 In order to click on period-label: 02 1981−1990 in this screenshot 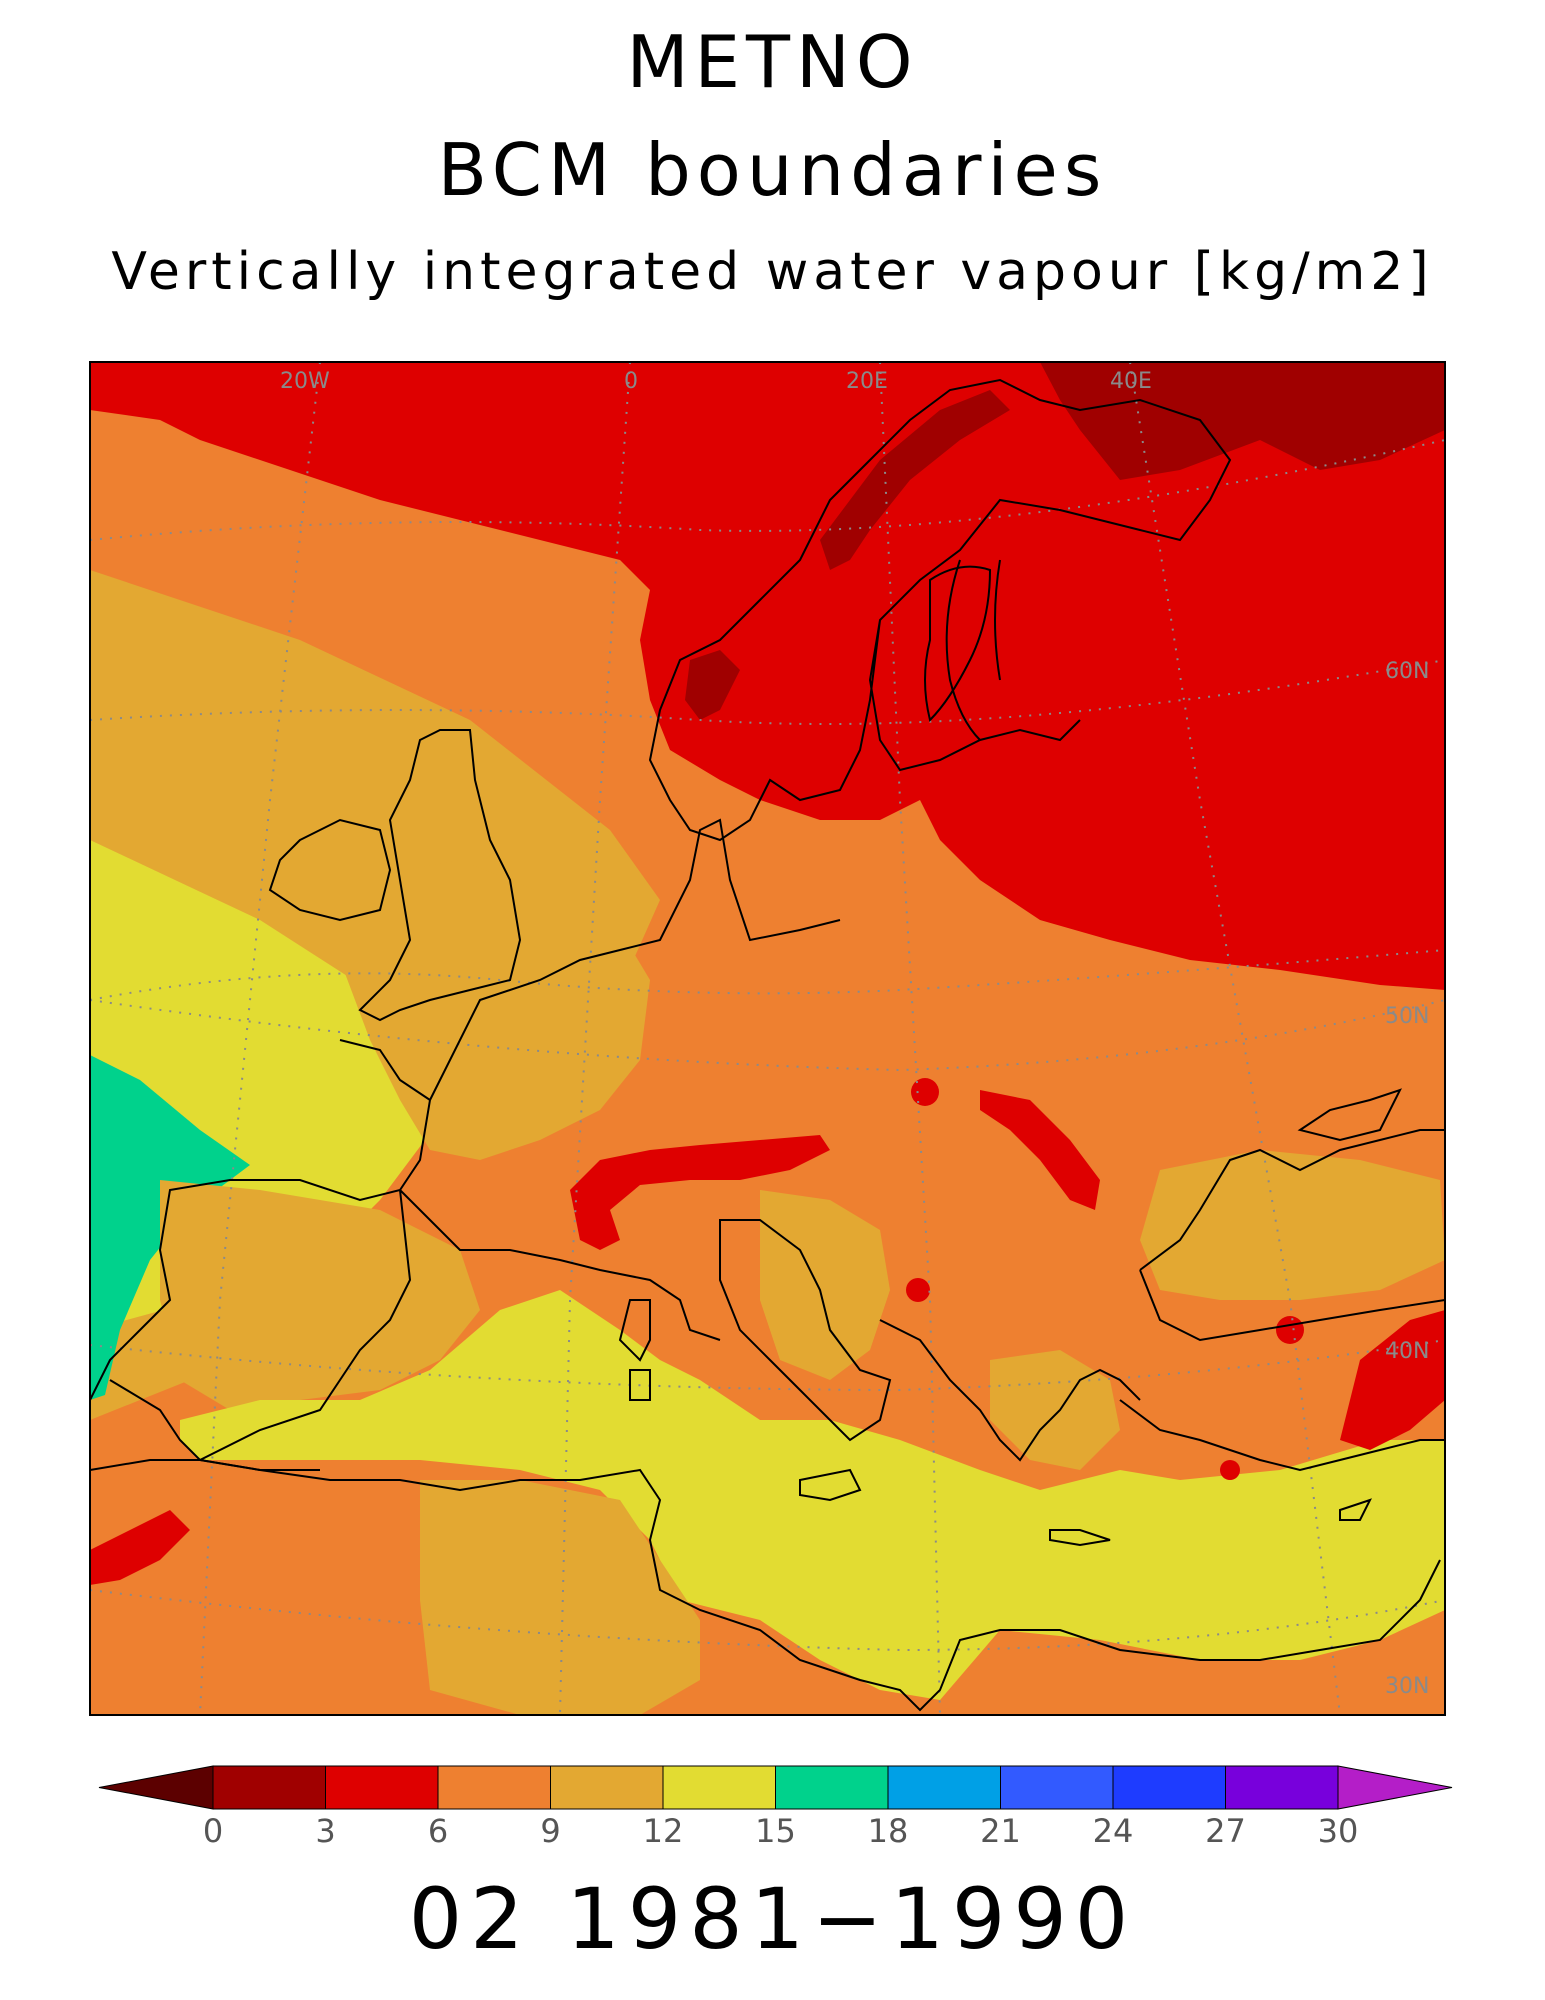, I will do `click(772, 1919)`.